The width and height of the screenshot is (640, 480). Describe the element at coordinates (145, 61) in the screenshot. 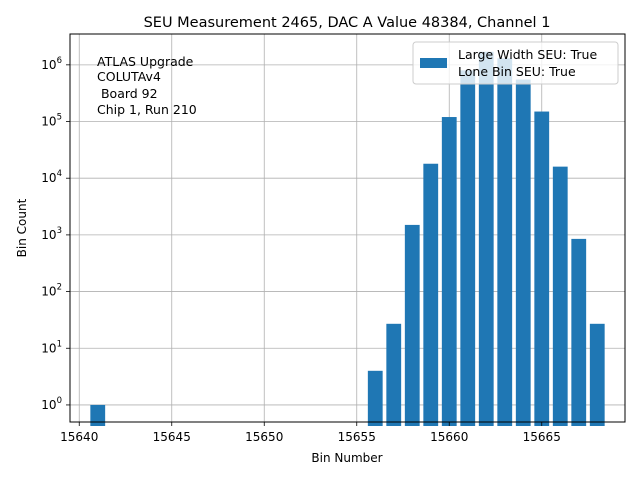

I see `annotation-line: ATLAS Upgrade` at that location.